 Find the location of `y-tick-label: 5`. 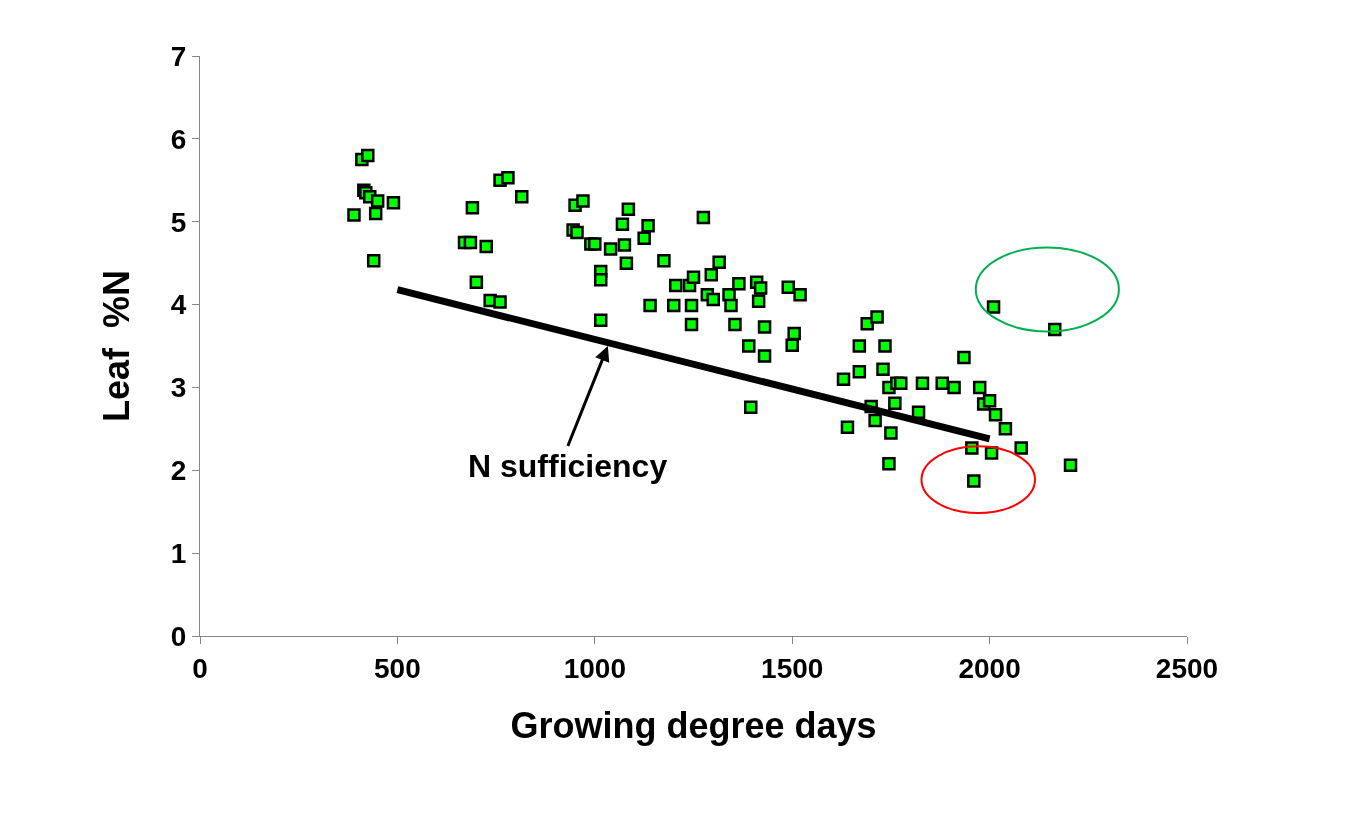

y-tick-label: 5 is located at coordinates (178, 222).